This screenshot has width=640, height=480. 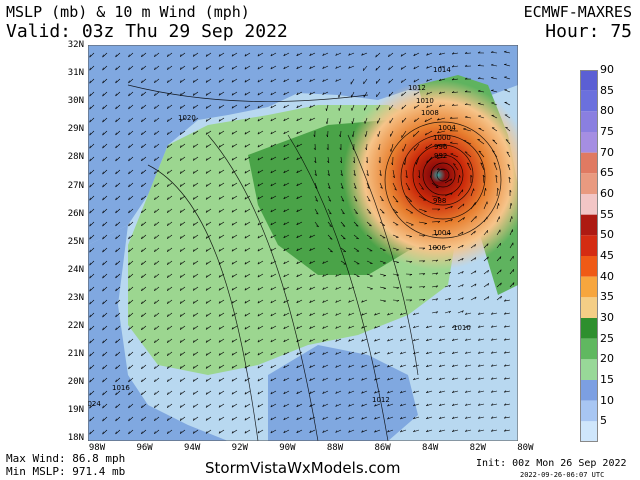 What do you see at coordinates (192, 448) in the screenshot?
I see `longitude-label: 94W` at bounding box center [192, 448].